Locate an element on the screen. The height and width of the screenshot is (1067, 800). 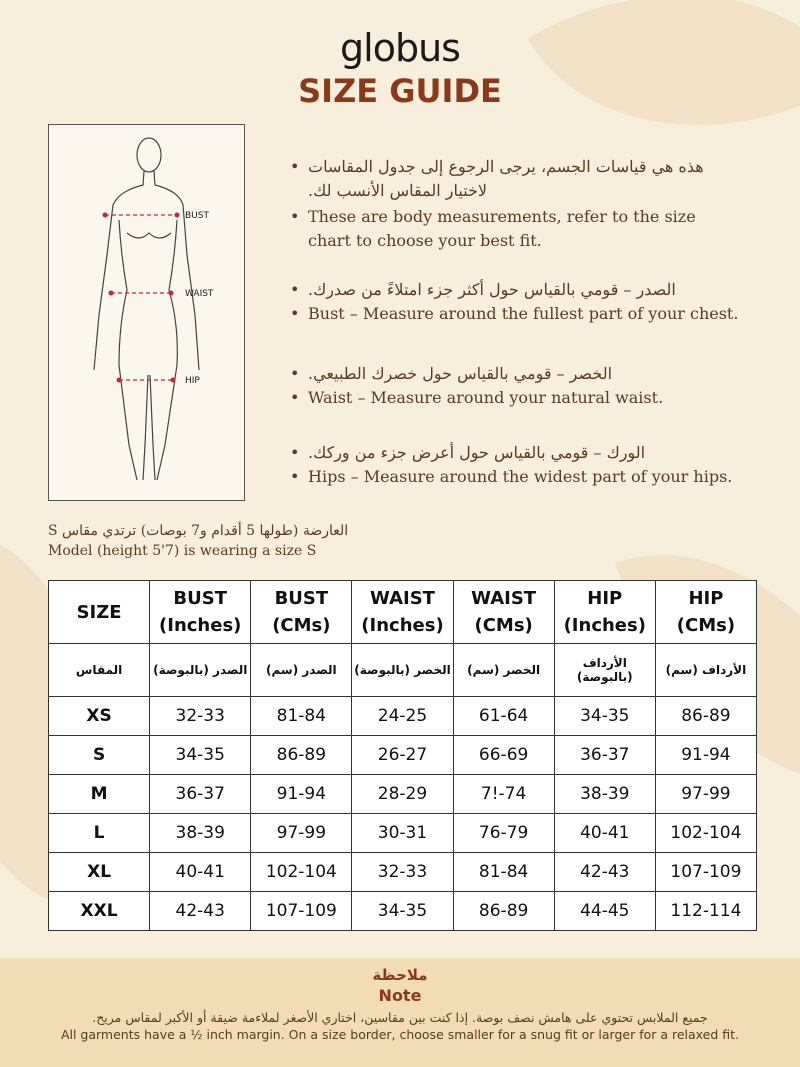
label-hip: HIP is located at coordinates (192, 381).